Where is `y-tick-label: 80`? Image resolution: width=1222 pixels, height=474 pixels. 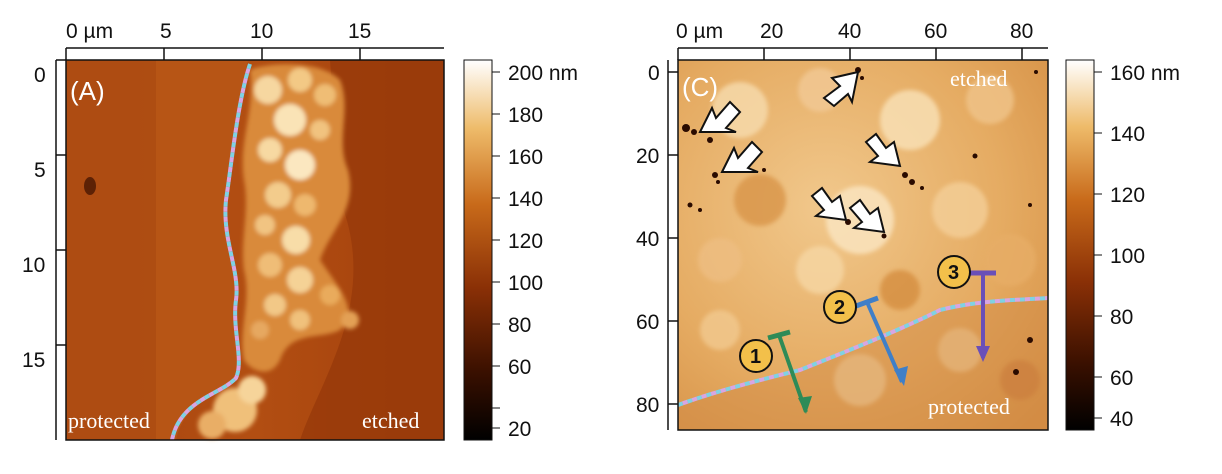
y-tick-label: 80 is located at coordinates (647, 405).